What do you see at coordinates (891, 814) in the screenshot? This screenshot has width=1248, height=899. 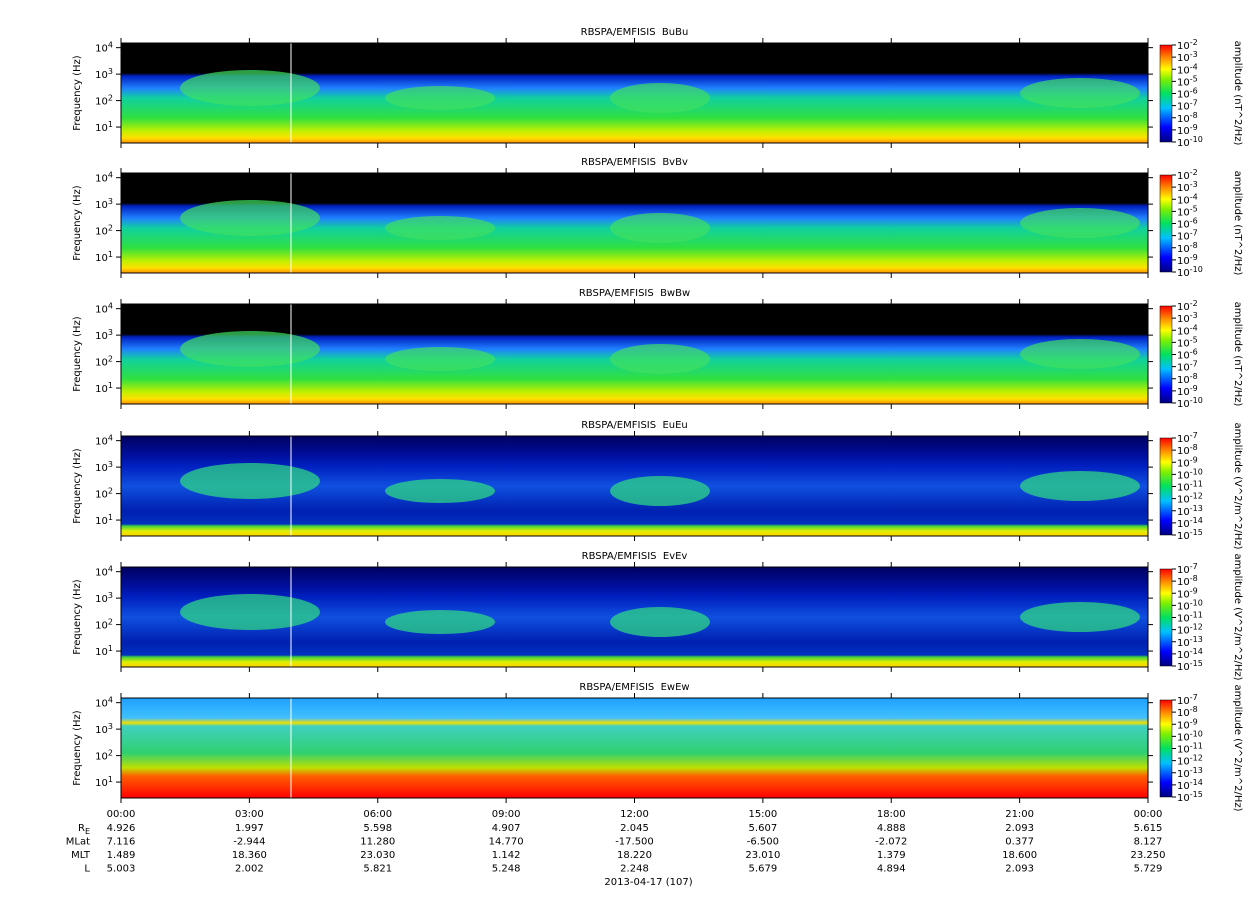 I see `x-tick-label: 18:00` at bounding box center [891, 814].